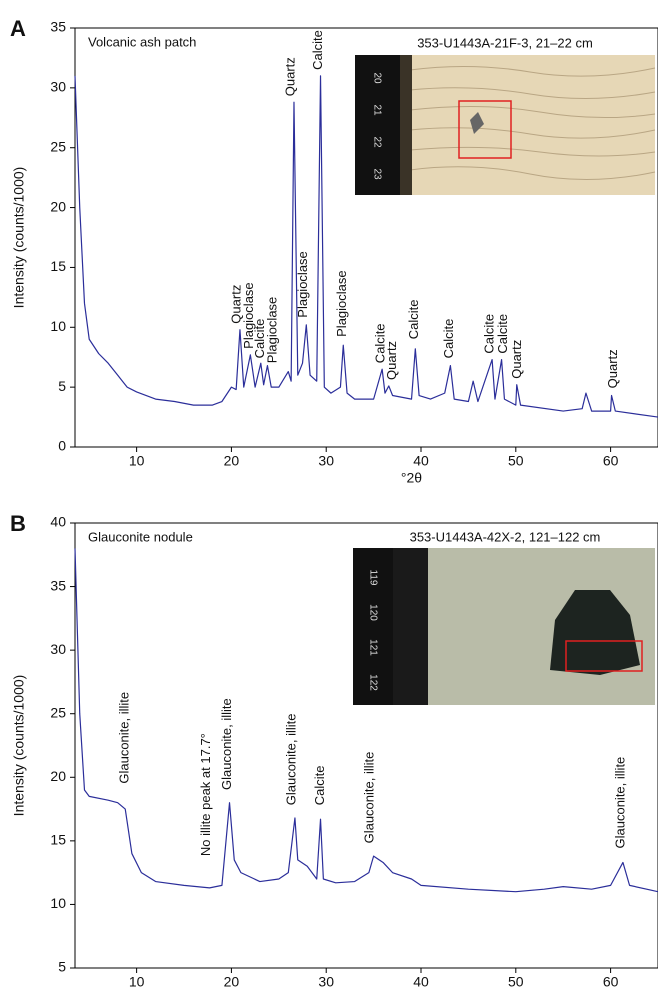 This screenshot has width=658, height=988. Describe the element at coordinates (205, 794) in the screenshot. I see `peak-label: No illite peak at 17.7°` at that location.